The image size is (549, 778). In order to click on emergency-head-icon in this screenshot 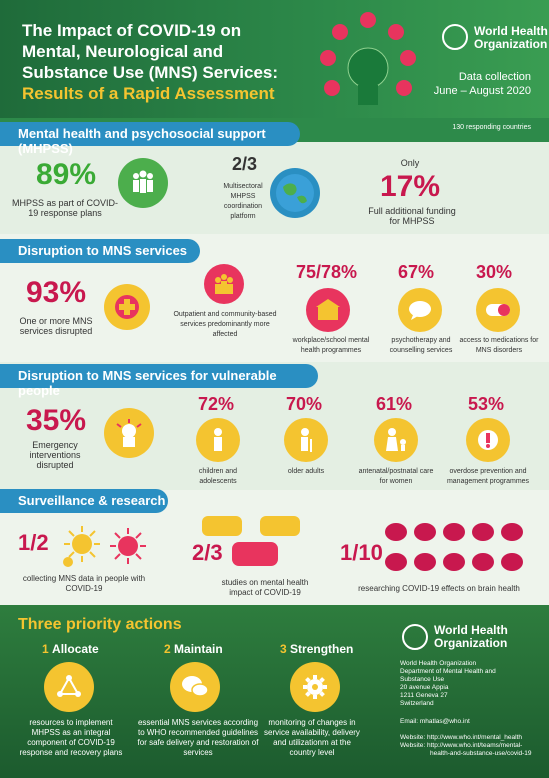, I will do `click(129, 433)`.